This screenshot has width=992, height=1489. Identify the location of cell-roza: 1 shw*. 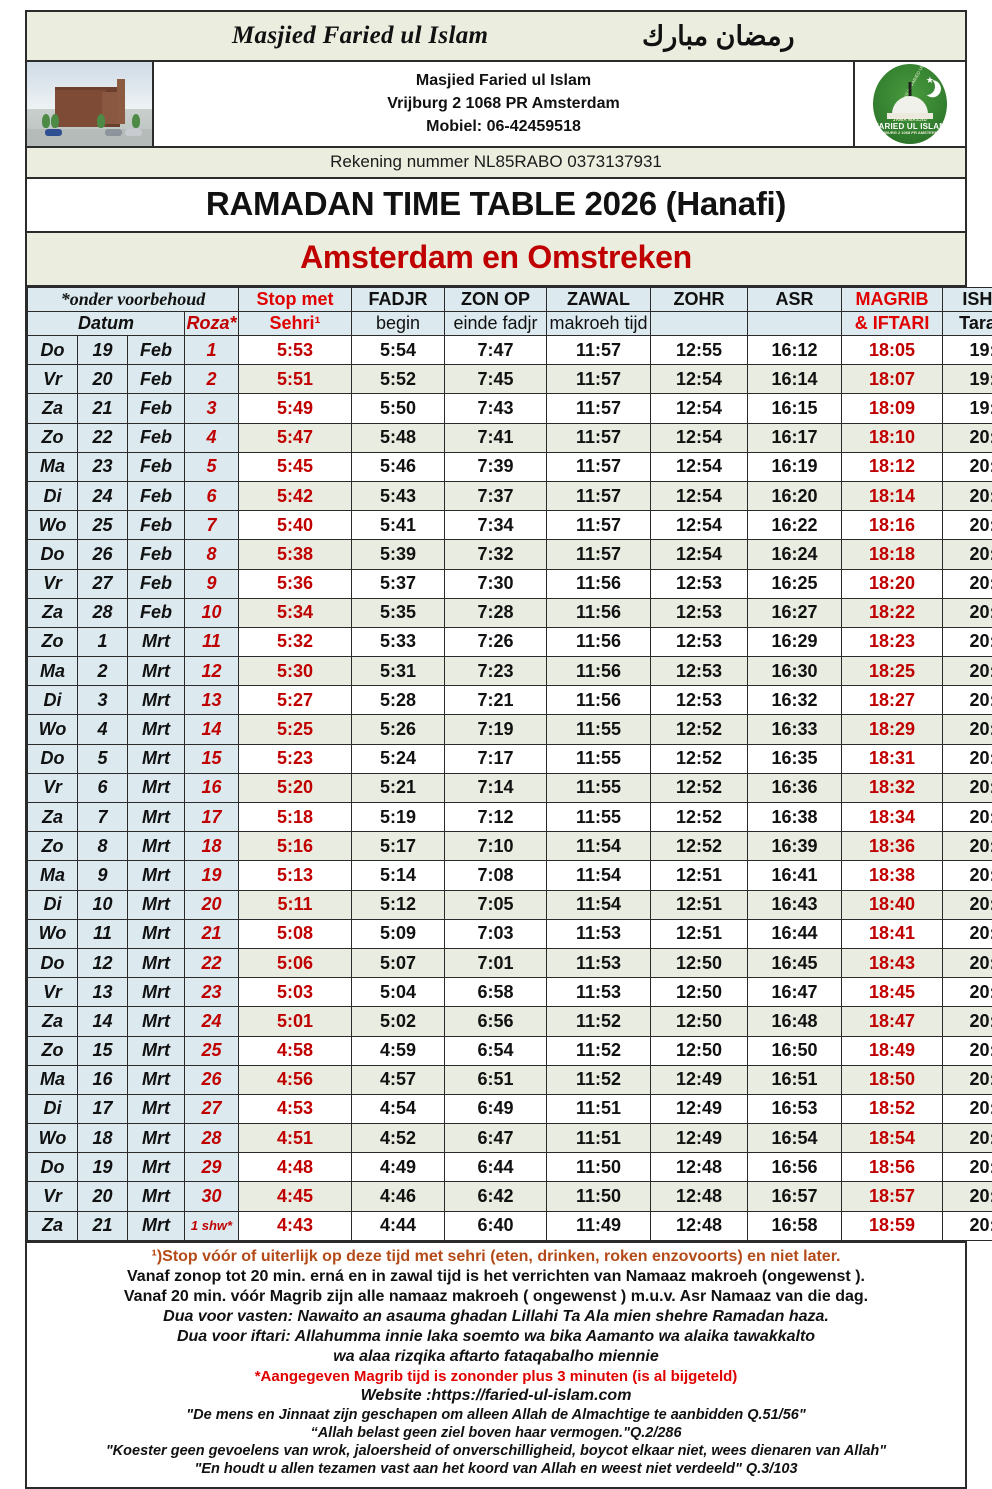
(212, 1225).